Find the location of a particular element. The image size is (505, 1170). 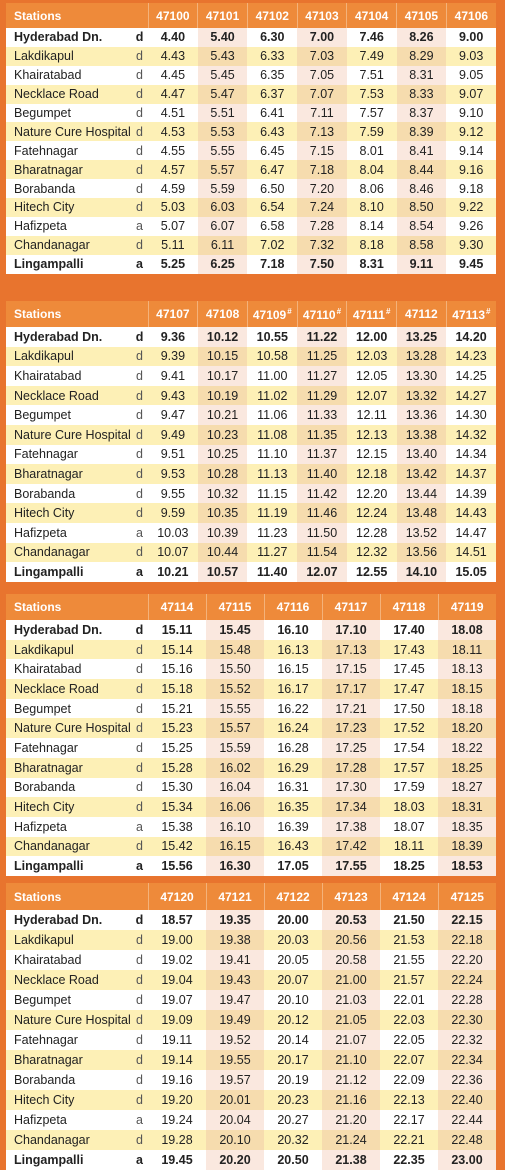

time-cell: 13.44 is located at coordinates (421, 493).